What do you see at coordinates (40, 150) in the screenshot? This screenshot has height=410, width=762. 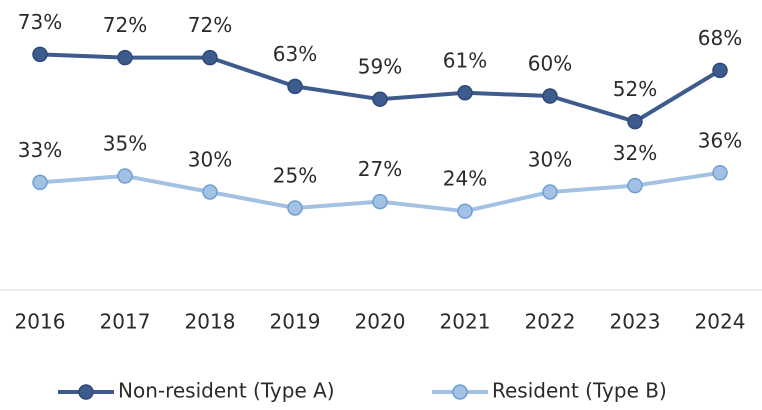 I see `data-label: 33%` at bounding box center [40, 150].